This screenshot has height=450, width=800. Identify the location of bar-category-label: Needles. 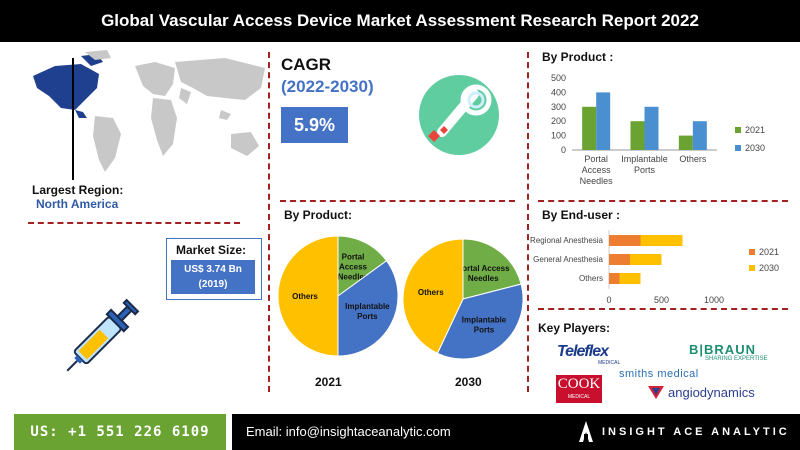
(597, 181).